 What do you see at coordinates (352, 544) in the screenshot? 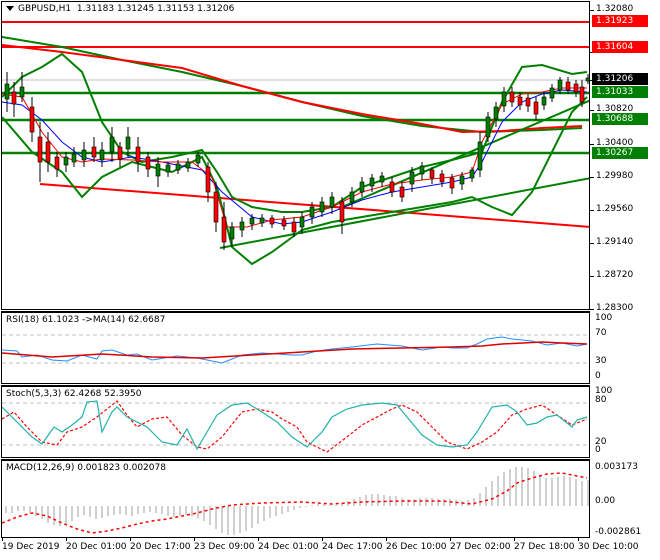
I see `time-tick: 24 Dec 17:00` at bounding box center [352, 544].